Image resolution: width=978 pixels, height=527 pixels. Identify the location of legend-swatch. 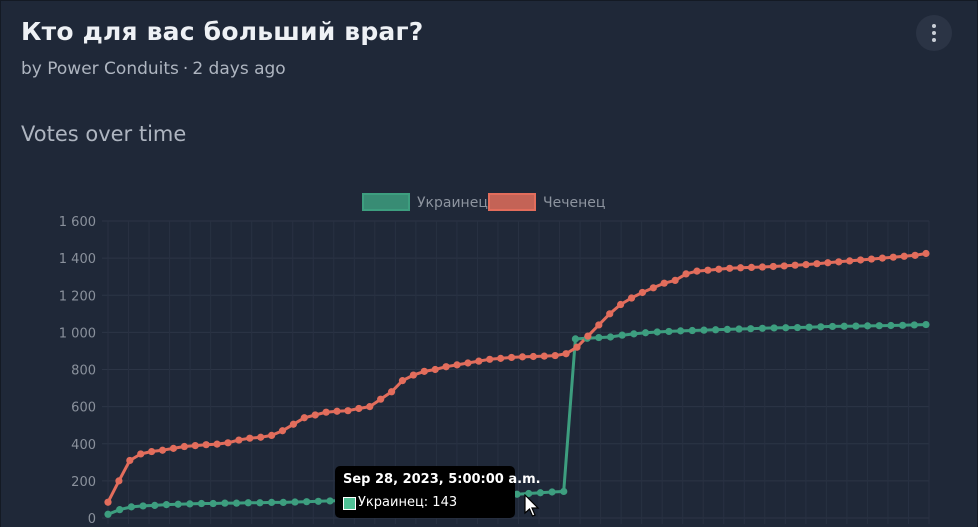
(386, 202).